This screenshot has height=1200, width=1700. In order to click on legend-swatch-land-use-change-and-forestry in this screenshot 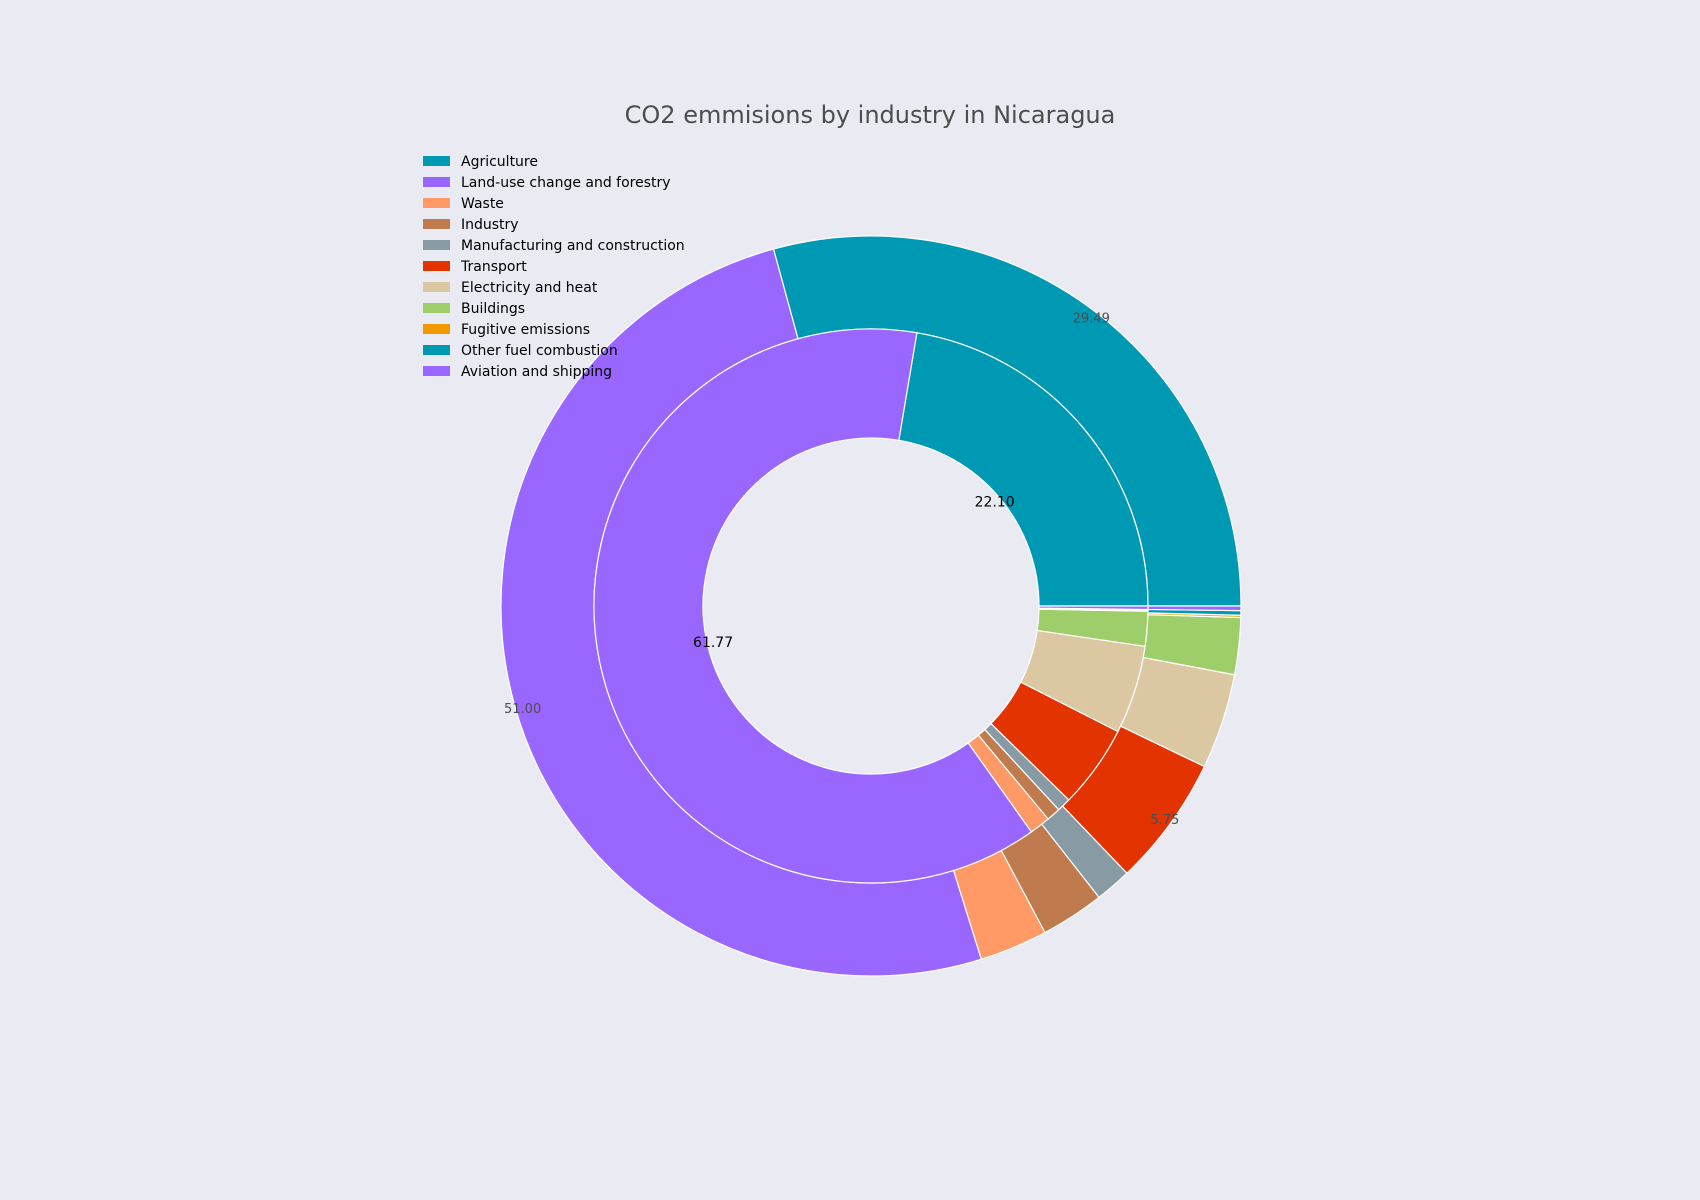, I will do `click(436, 182)`.